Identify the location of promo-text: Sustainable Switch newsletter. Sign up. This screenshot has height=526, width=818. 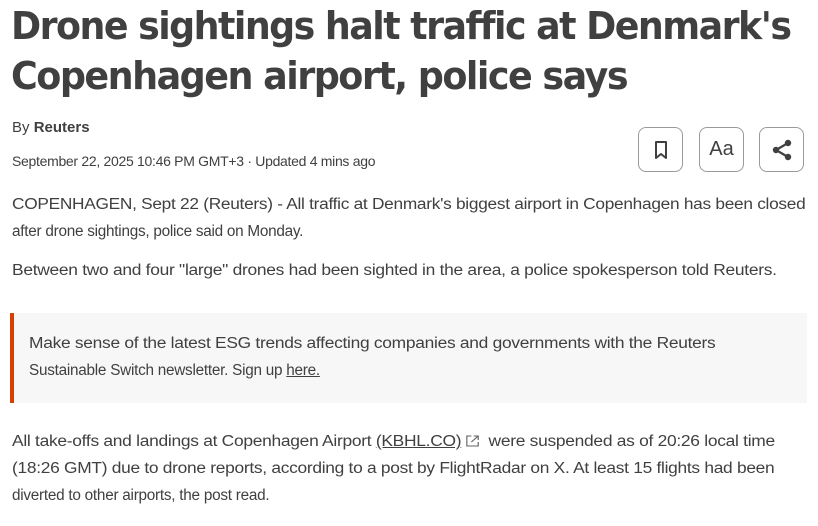
(158, 370).